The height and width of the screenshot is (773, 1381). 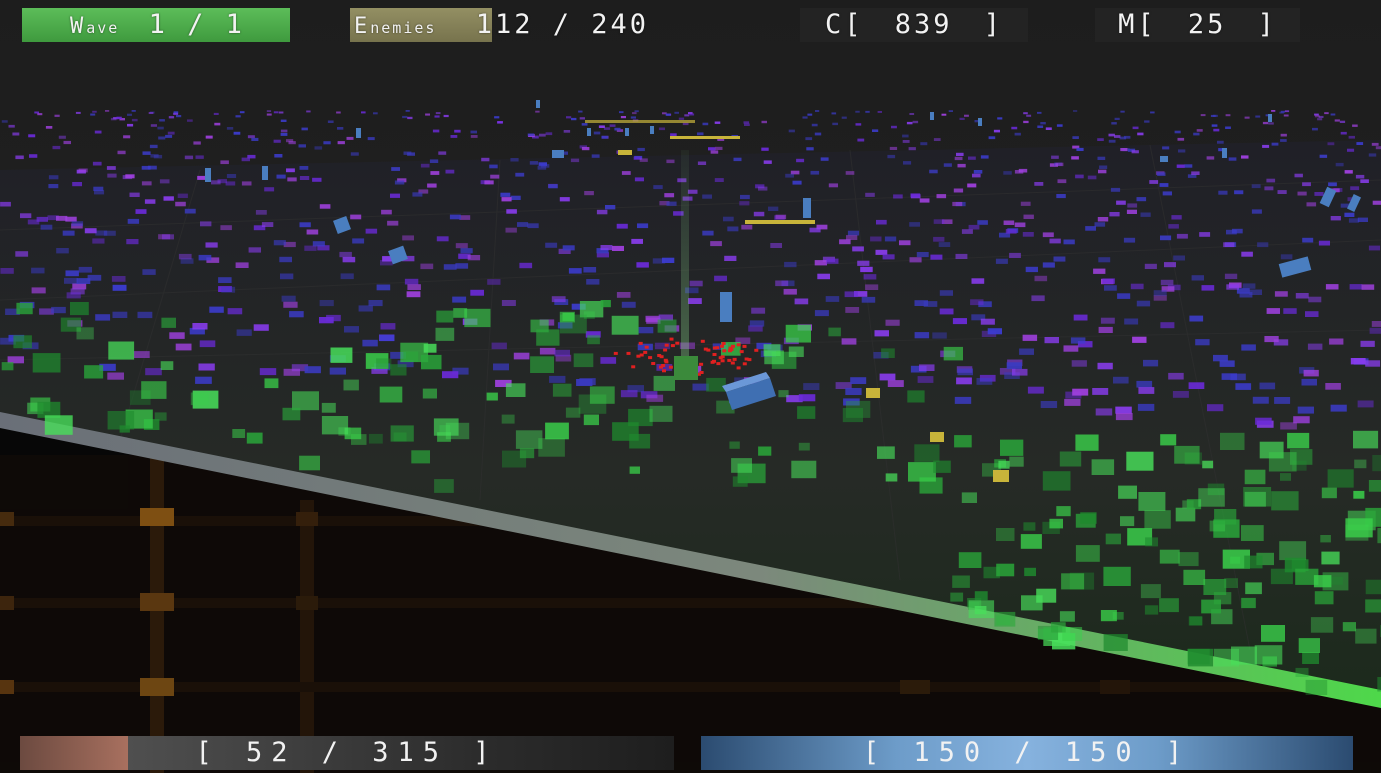 What do you see at coordinates (993, 24) in the screenshot?
I see `credits-close: ]` at bounding box center [993, 24].